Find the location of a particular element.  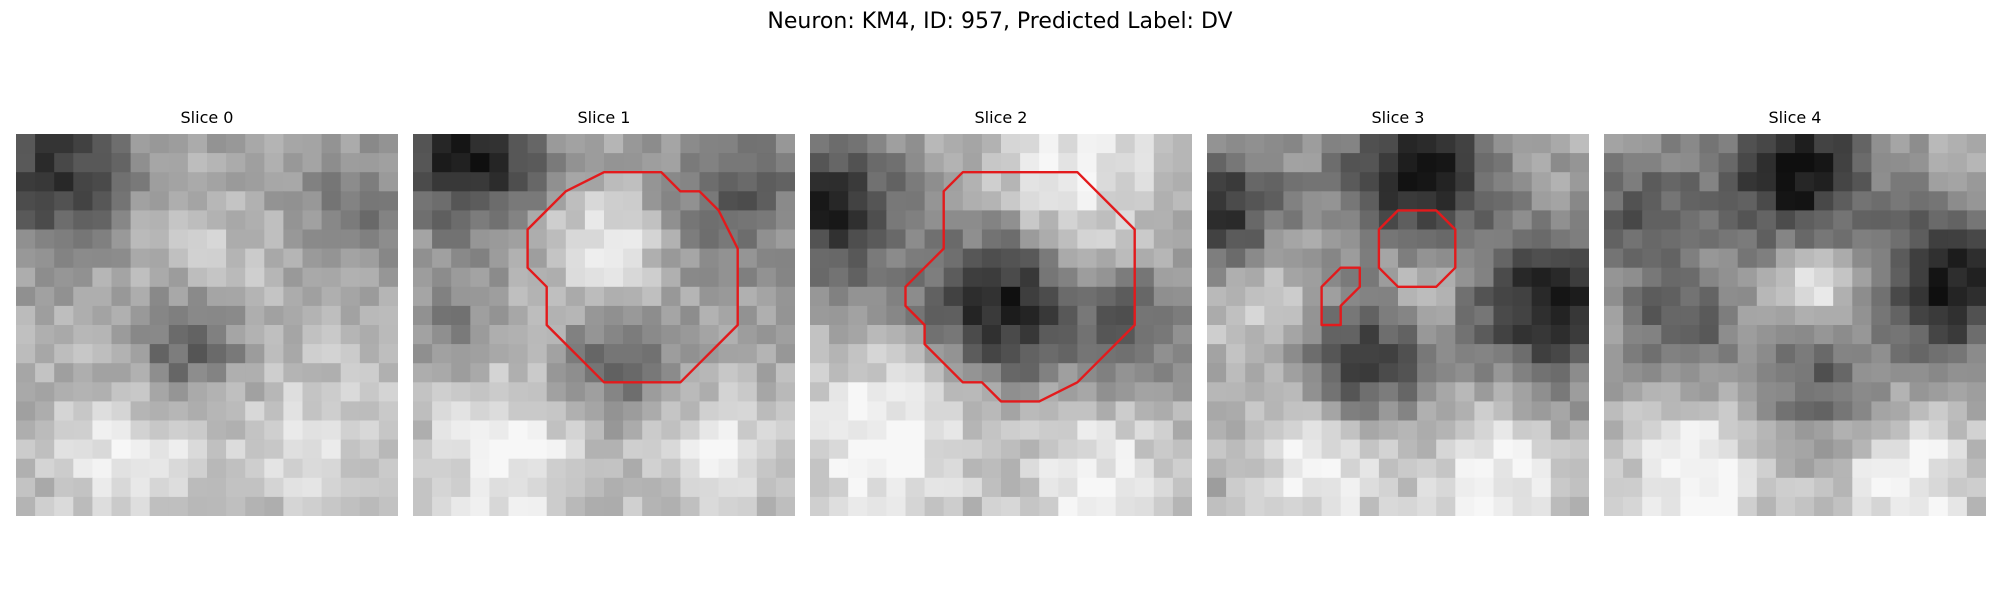

slice-panel-4: Slice 4 is located at coordinates (1795, 312).